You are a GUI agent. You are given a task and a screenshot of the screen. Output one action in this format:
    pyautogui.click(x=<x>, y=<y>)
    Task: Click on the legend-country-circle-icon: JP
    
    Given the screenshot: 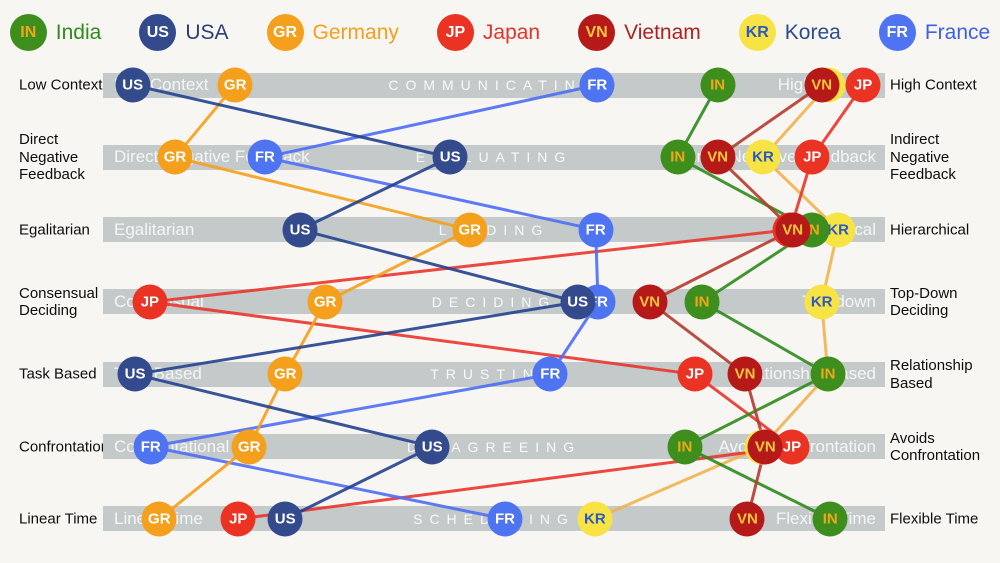 What is the action you would take?
    pyautogui.click(x=455, y=32)
    